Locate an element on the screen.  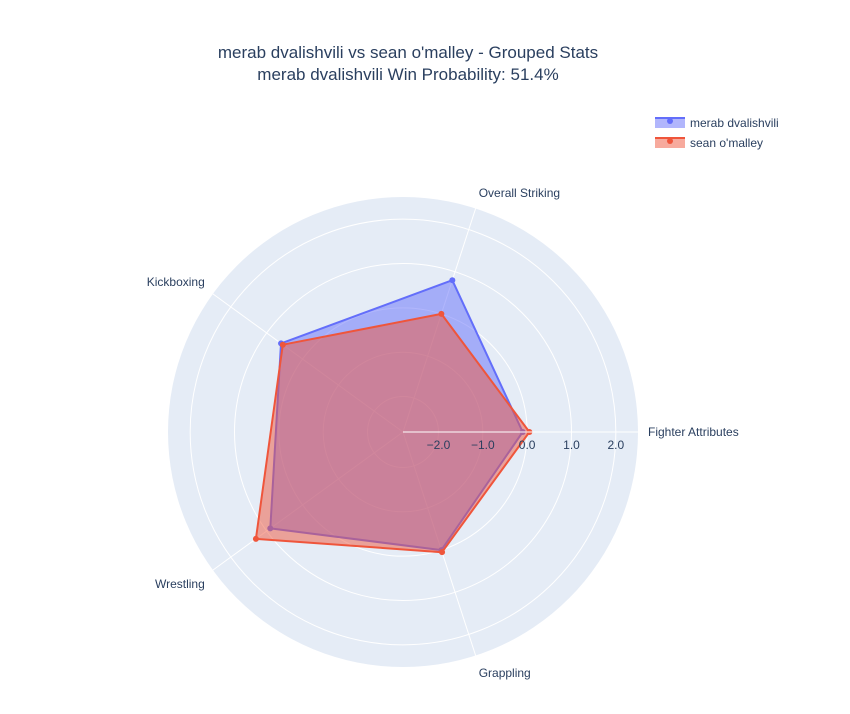
legend-item: sean o'malley is located at coordinates (709, 143).